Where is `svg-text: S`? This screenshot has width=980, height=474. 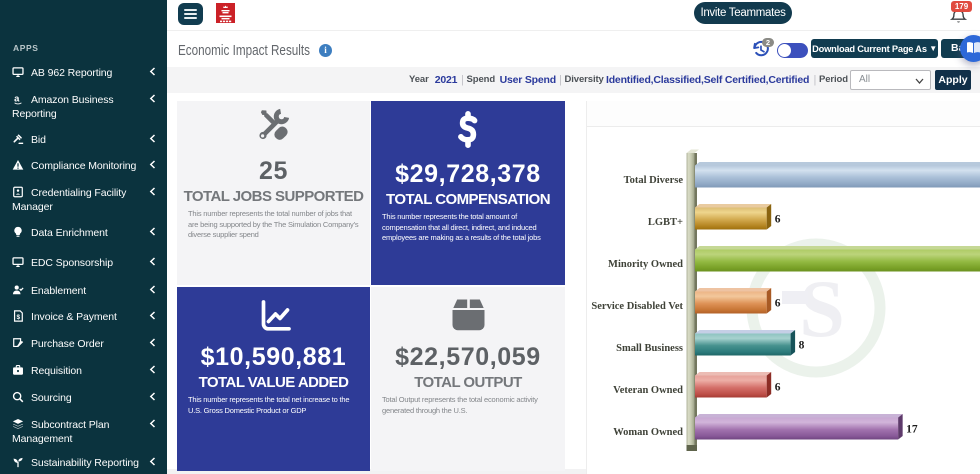 svg-text: S is located at coordinates (822, 308).